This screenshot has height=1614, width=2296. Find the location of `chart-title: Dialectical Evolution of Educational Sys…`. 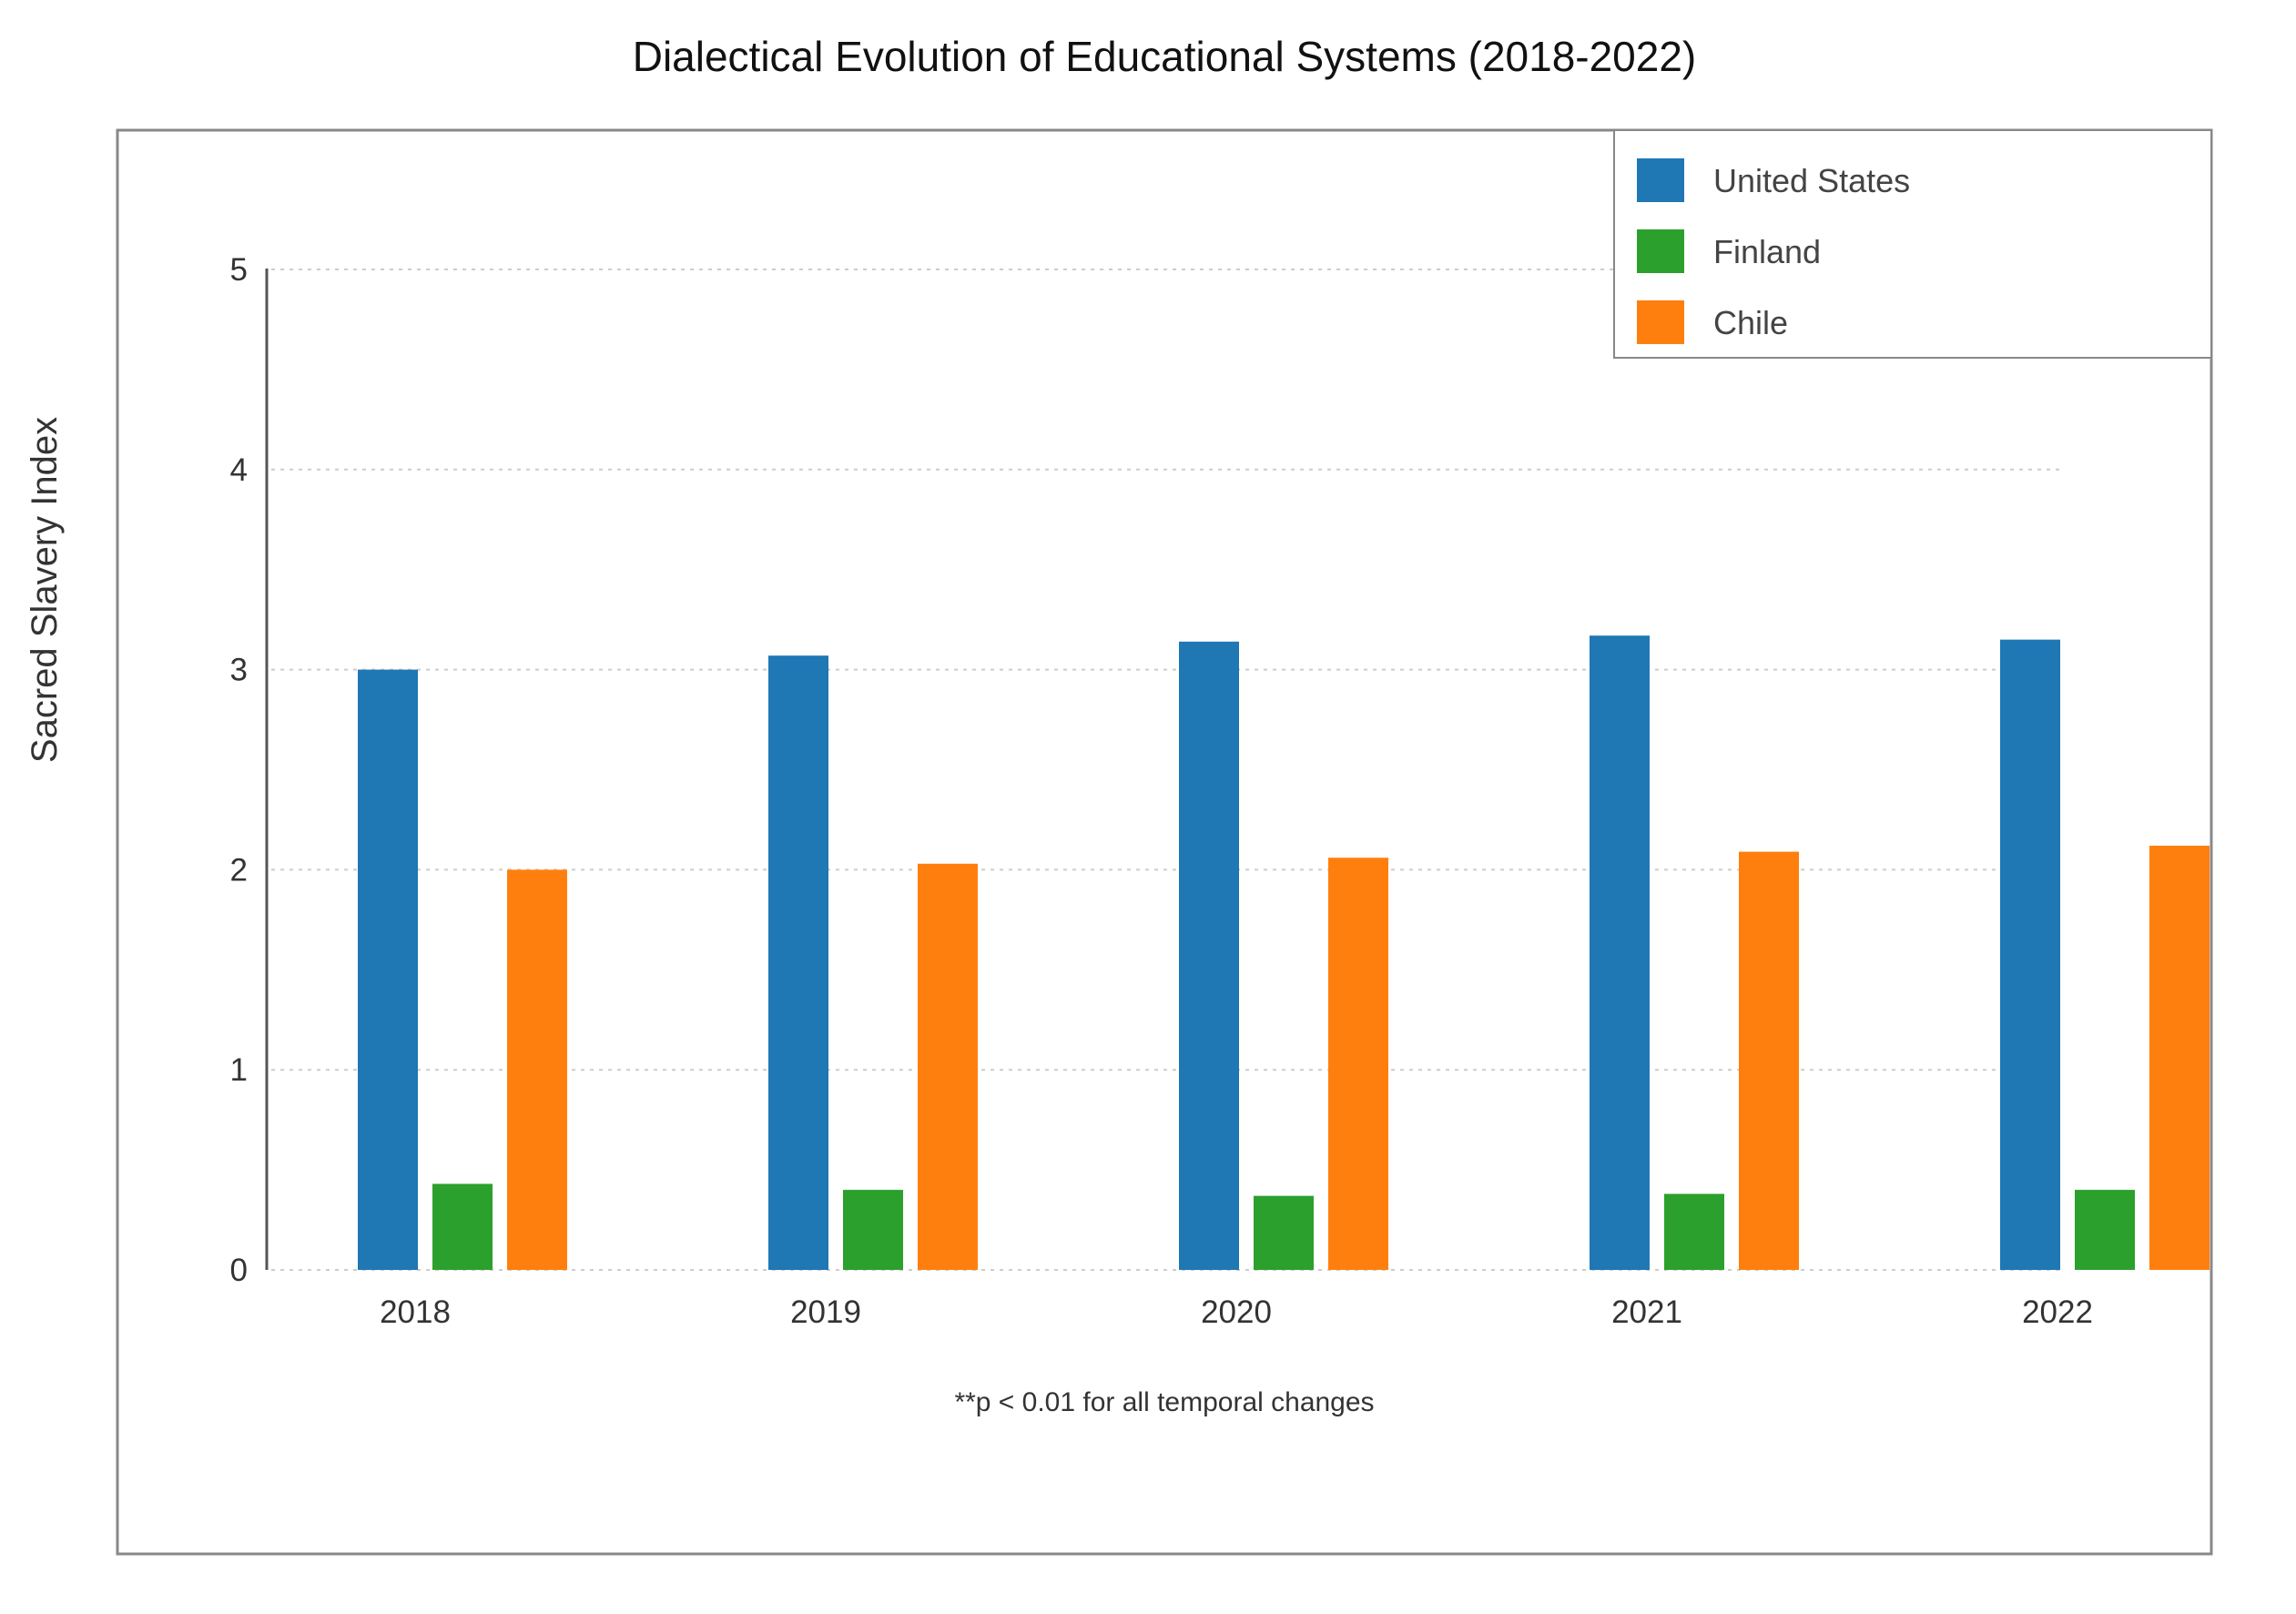

chart-title: Dialectical Evolution of Educational Sys… is located at coordinates (1165, 57).